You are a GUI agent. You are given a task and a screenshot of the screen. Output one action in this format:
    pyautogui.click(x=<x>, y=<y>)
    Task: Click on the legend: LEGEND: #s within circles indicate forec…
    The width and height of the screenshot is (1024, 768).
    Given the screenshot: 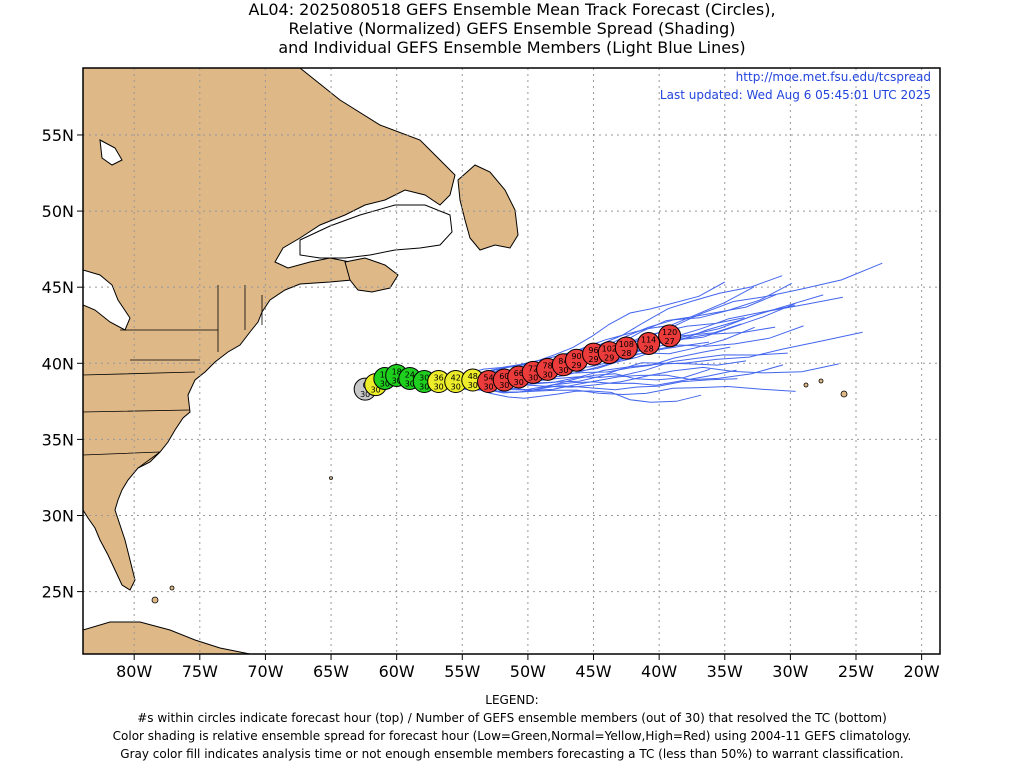 What is the action you would take?
    pyautogui.click(x=512, y=727)
    